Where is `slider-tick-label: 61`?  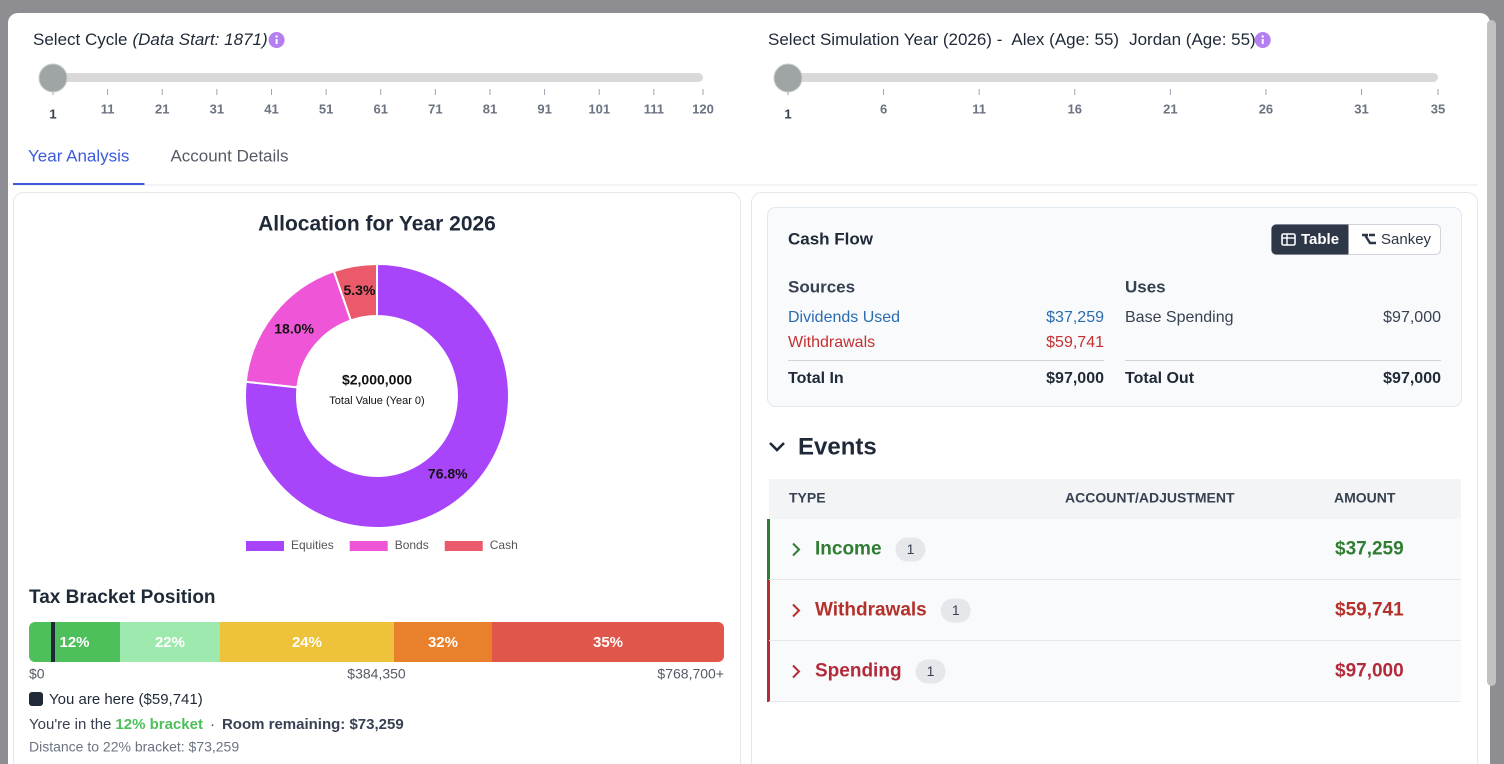 slider-tick-label: 61 is located at coordinates (380, 108).